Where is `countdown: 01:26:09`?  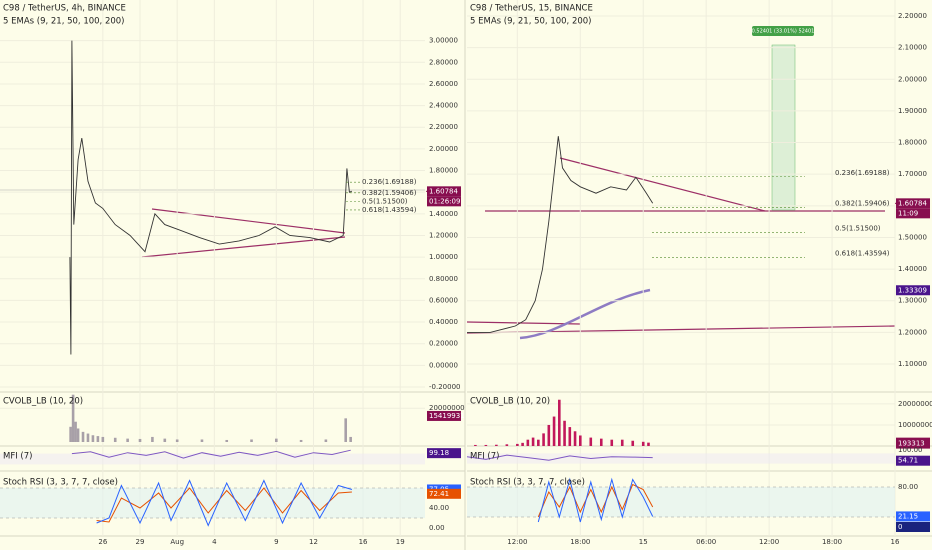
countdown: 01:26:09 is located at coordinates (444, 201).